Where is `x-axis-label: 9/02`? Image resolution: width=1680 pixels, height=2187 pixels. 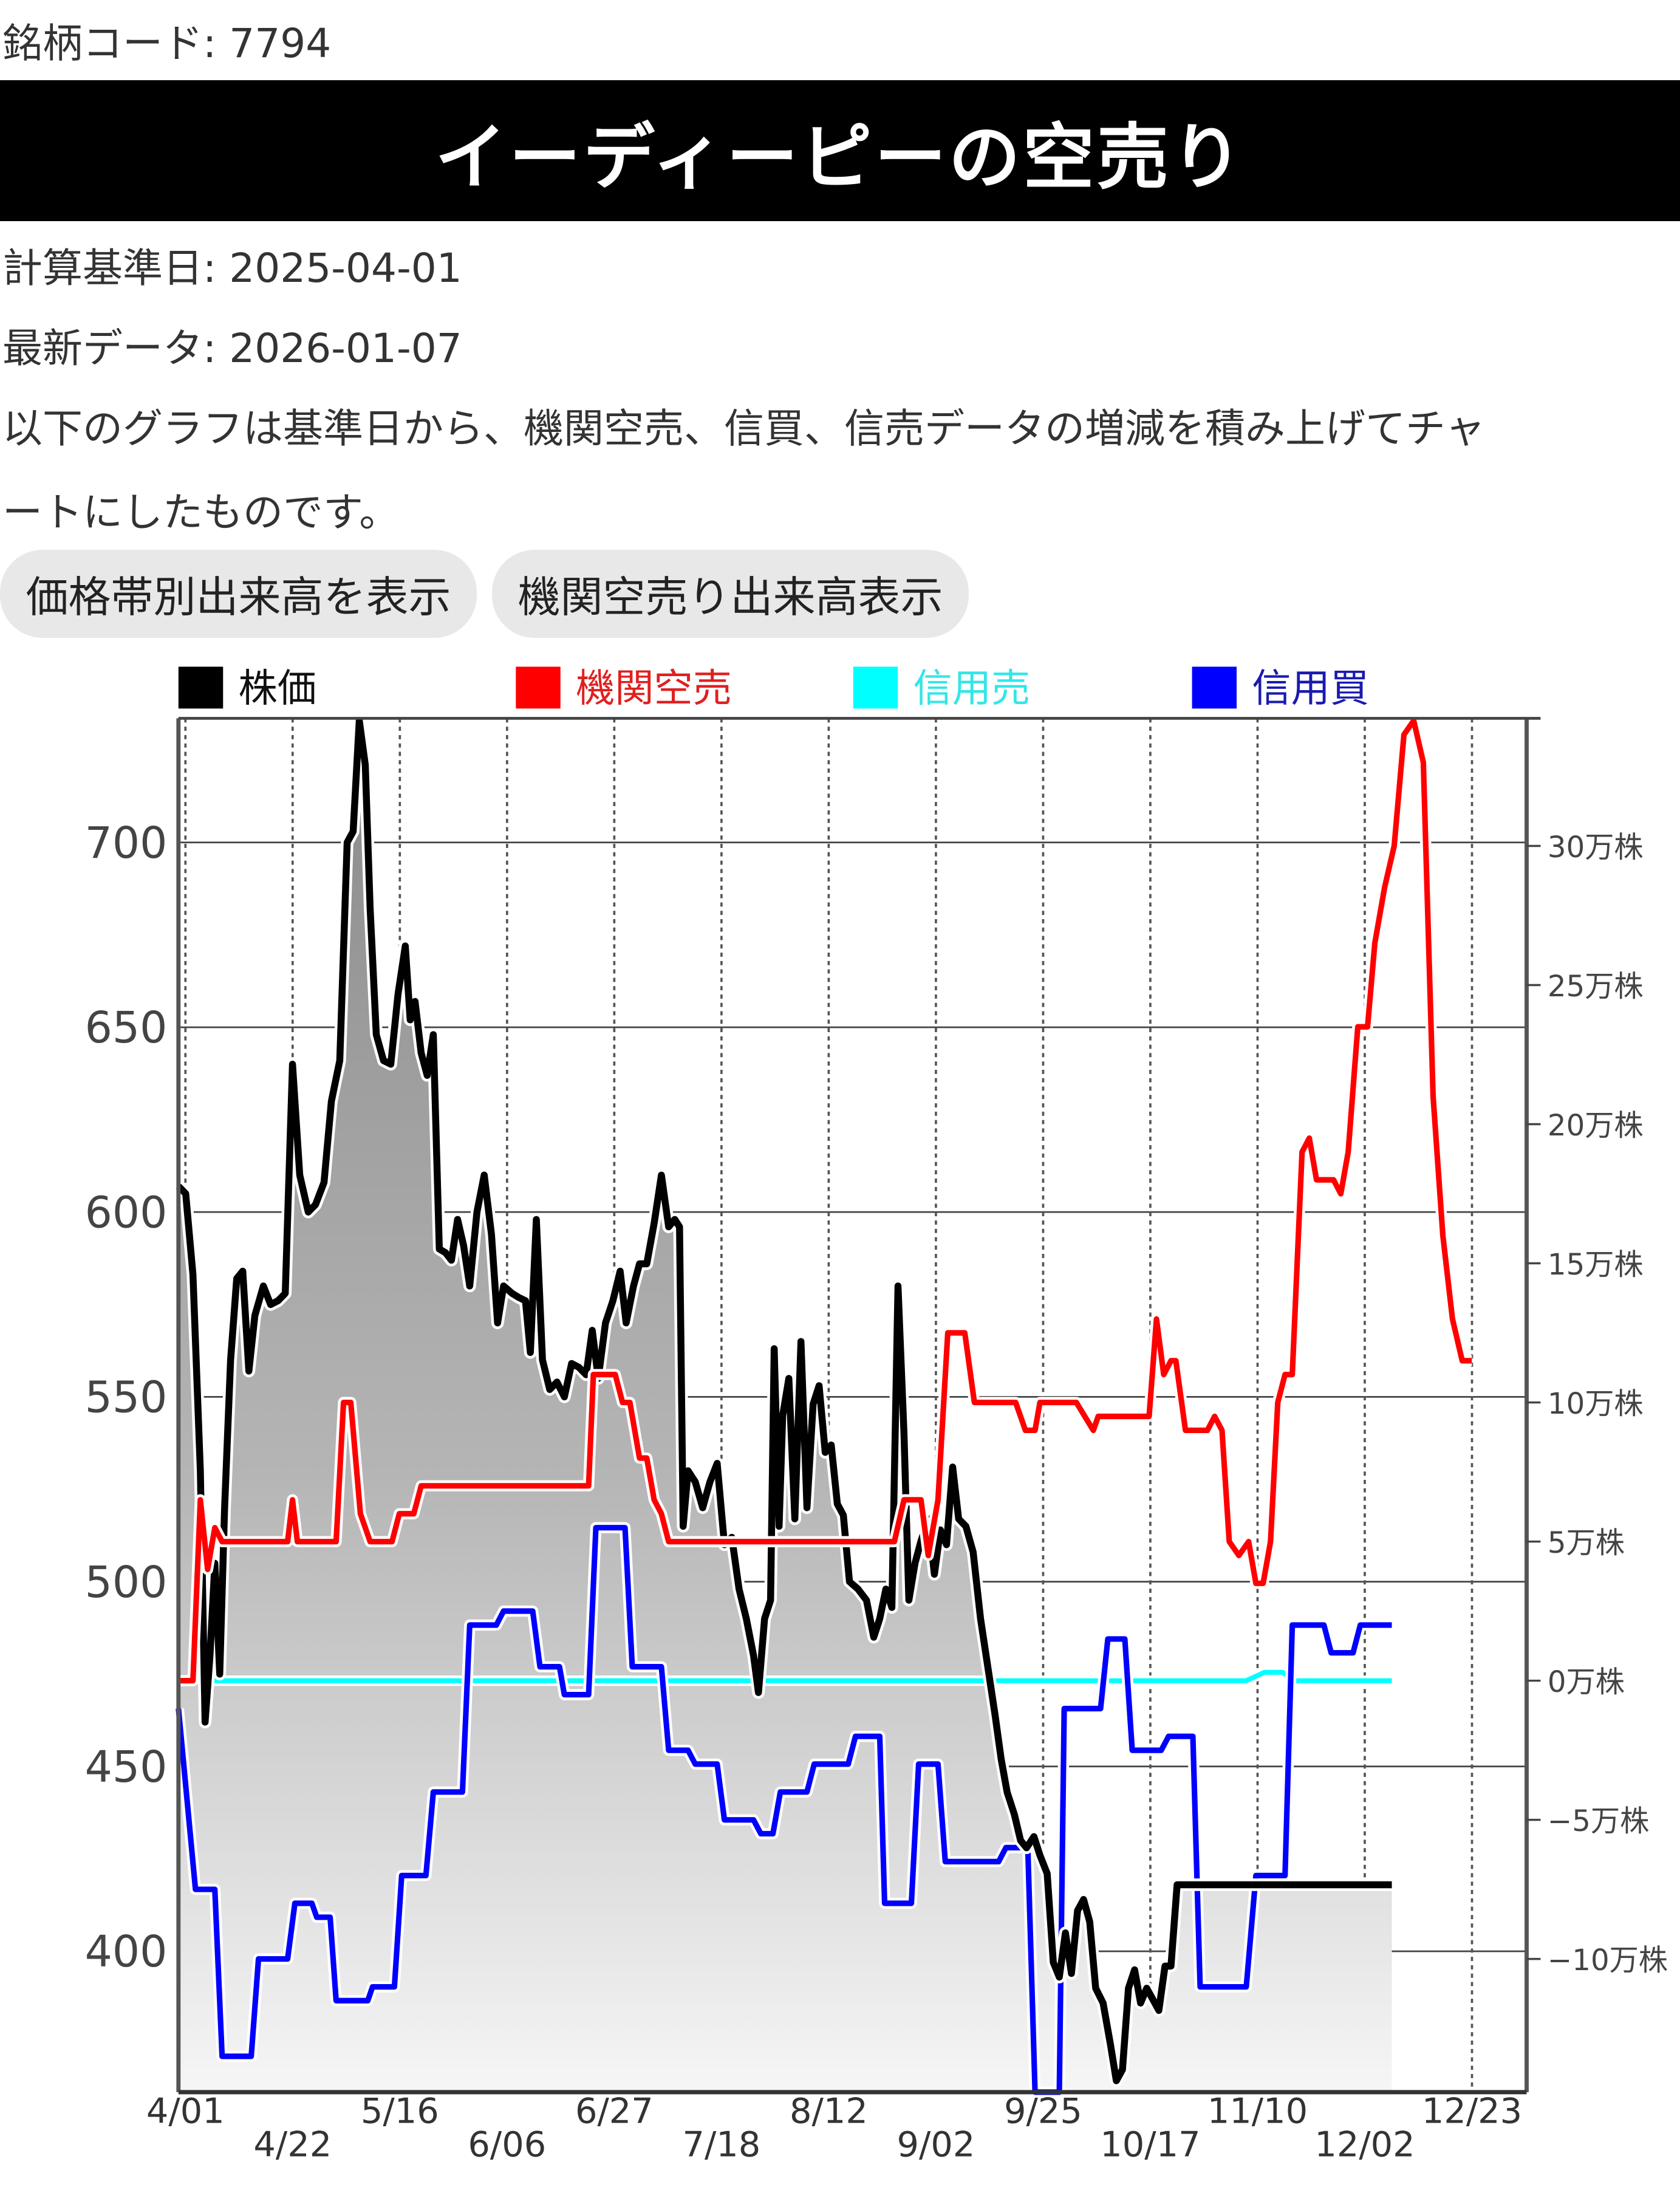 x-axis-label: 9/02 is located at coordinates (936, 2144).